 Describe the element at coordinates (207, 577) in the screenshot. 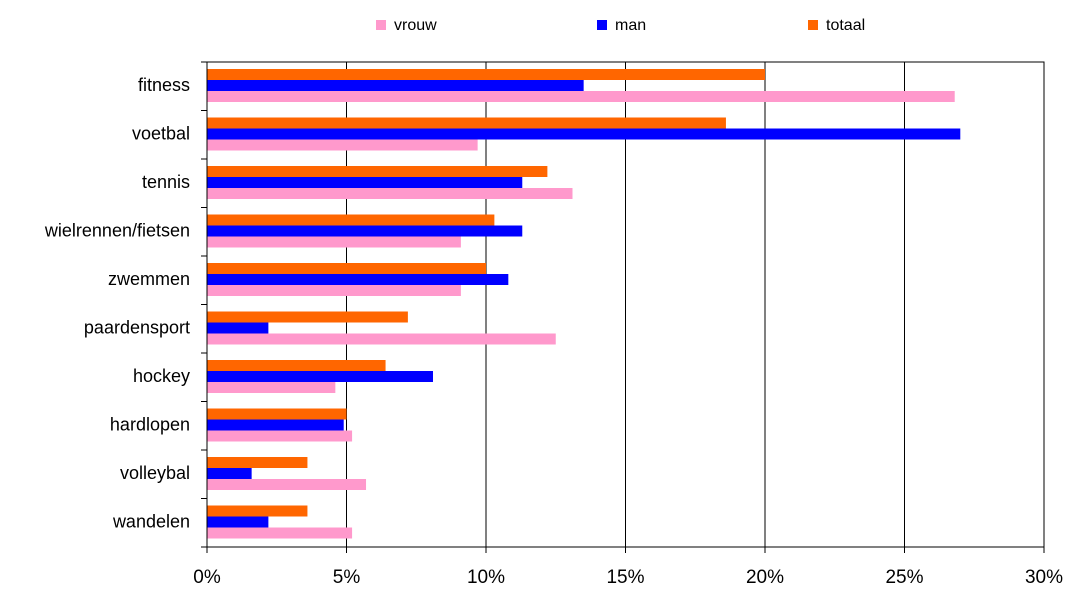

I see `x-tick-label: 0%` at that location.